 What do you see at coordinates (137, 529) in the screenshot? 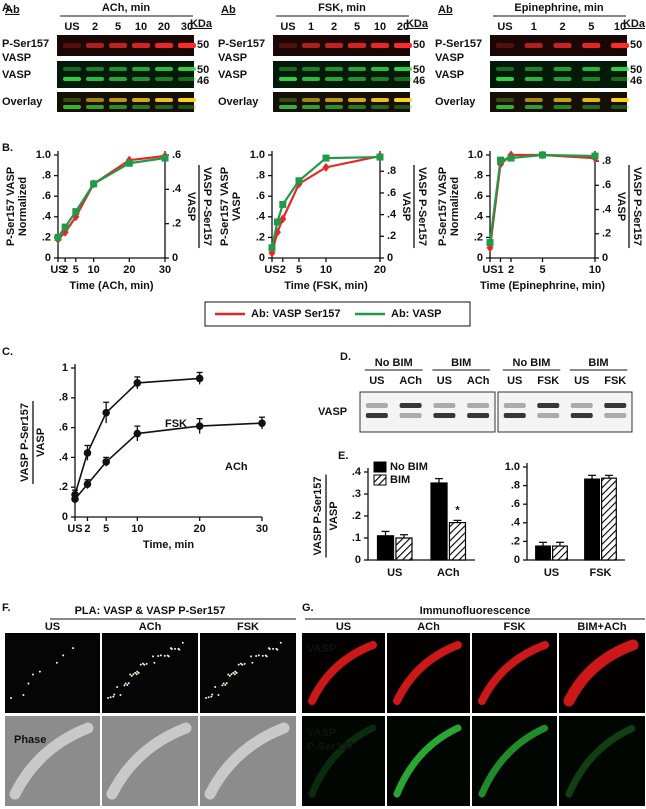
I see `x-tick-label: 10` at bounding box center [137, 529].